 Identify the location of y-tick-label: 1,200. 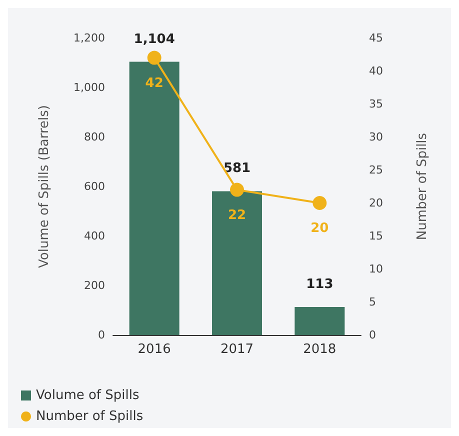
(89, 38).